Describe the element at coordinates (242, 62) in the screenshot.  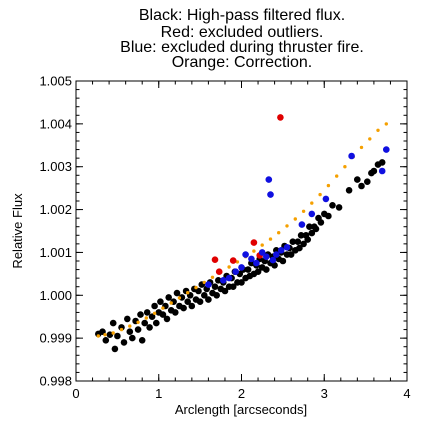
I see `title-line-4: Orange: Correction.` at that location.